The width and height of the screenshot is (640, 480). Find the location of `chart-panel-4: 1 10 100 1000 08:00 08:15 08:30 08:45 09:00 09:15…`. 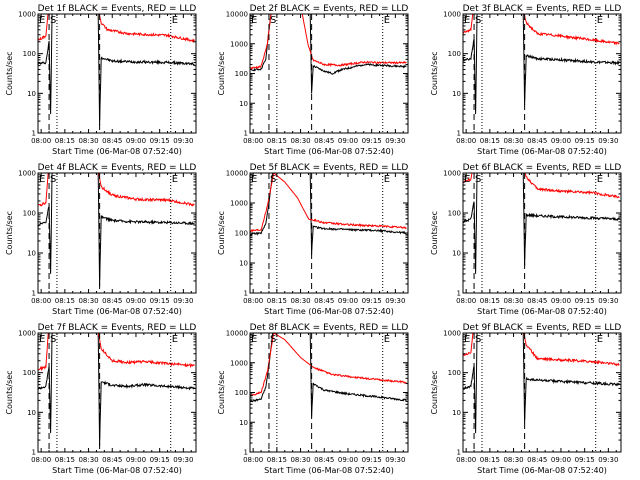

chart-panel-4: 1 10 100 1000 08:00 08:15 08:30 08:45 09:00 09:15… is located at coordinates (101, 239).